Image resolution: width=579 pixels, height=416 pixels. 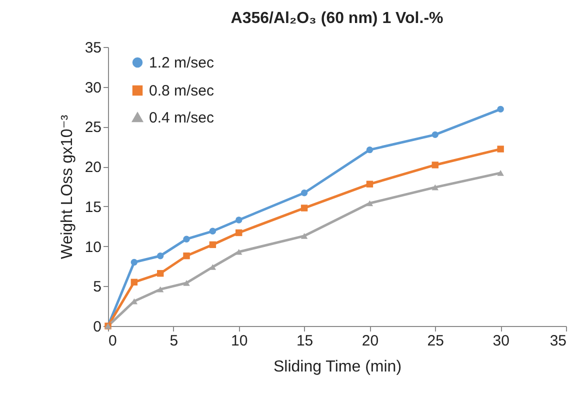 What do you see at coordinates (501, 341) in the screenshot?
I see `x-tick-label: 30` at bounding box center [501, 341].